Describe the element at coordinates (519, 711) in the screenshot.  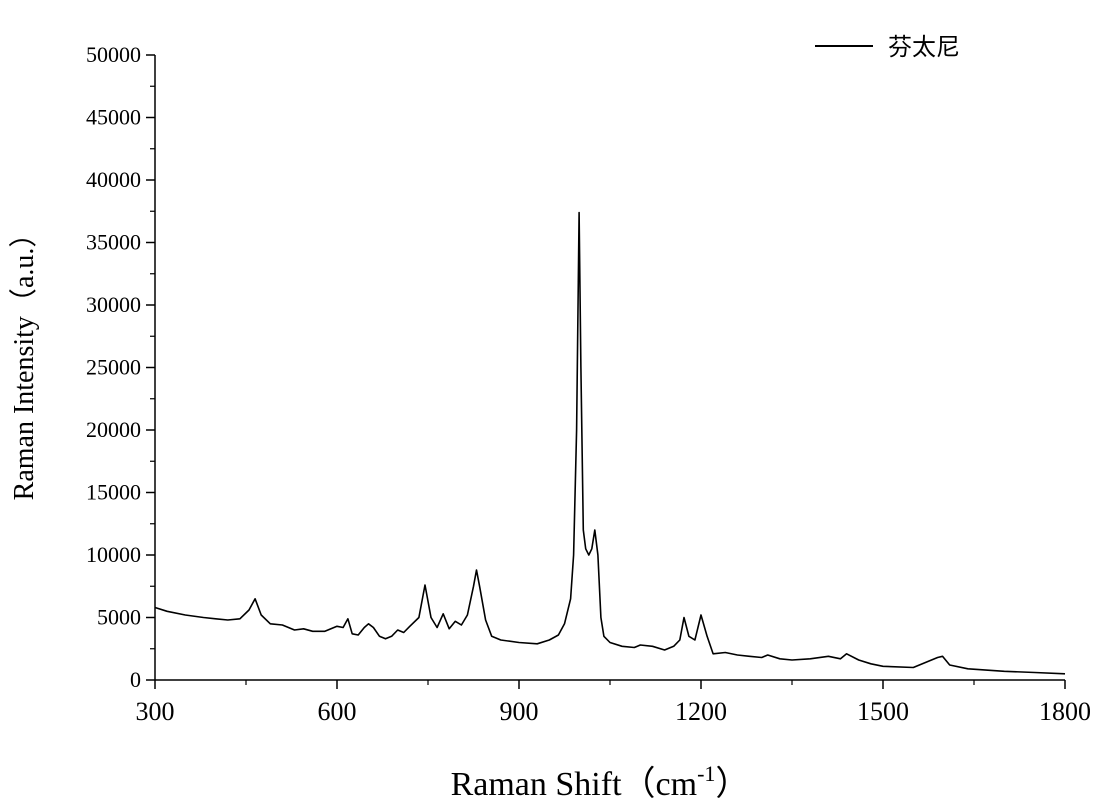
I see `x-tick-label: 900` at that location.